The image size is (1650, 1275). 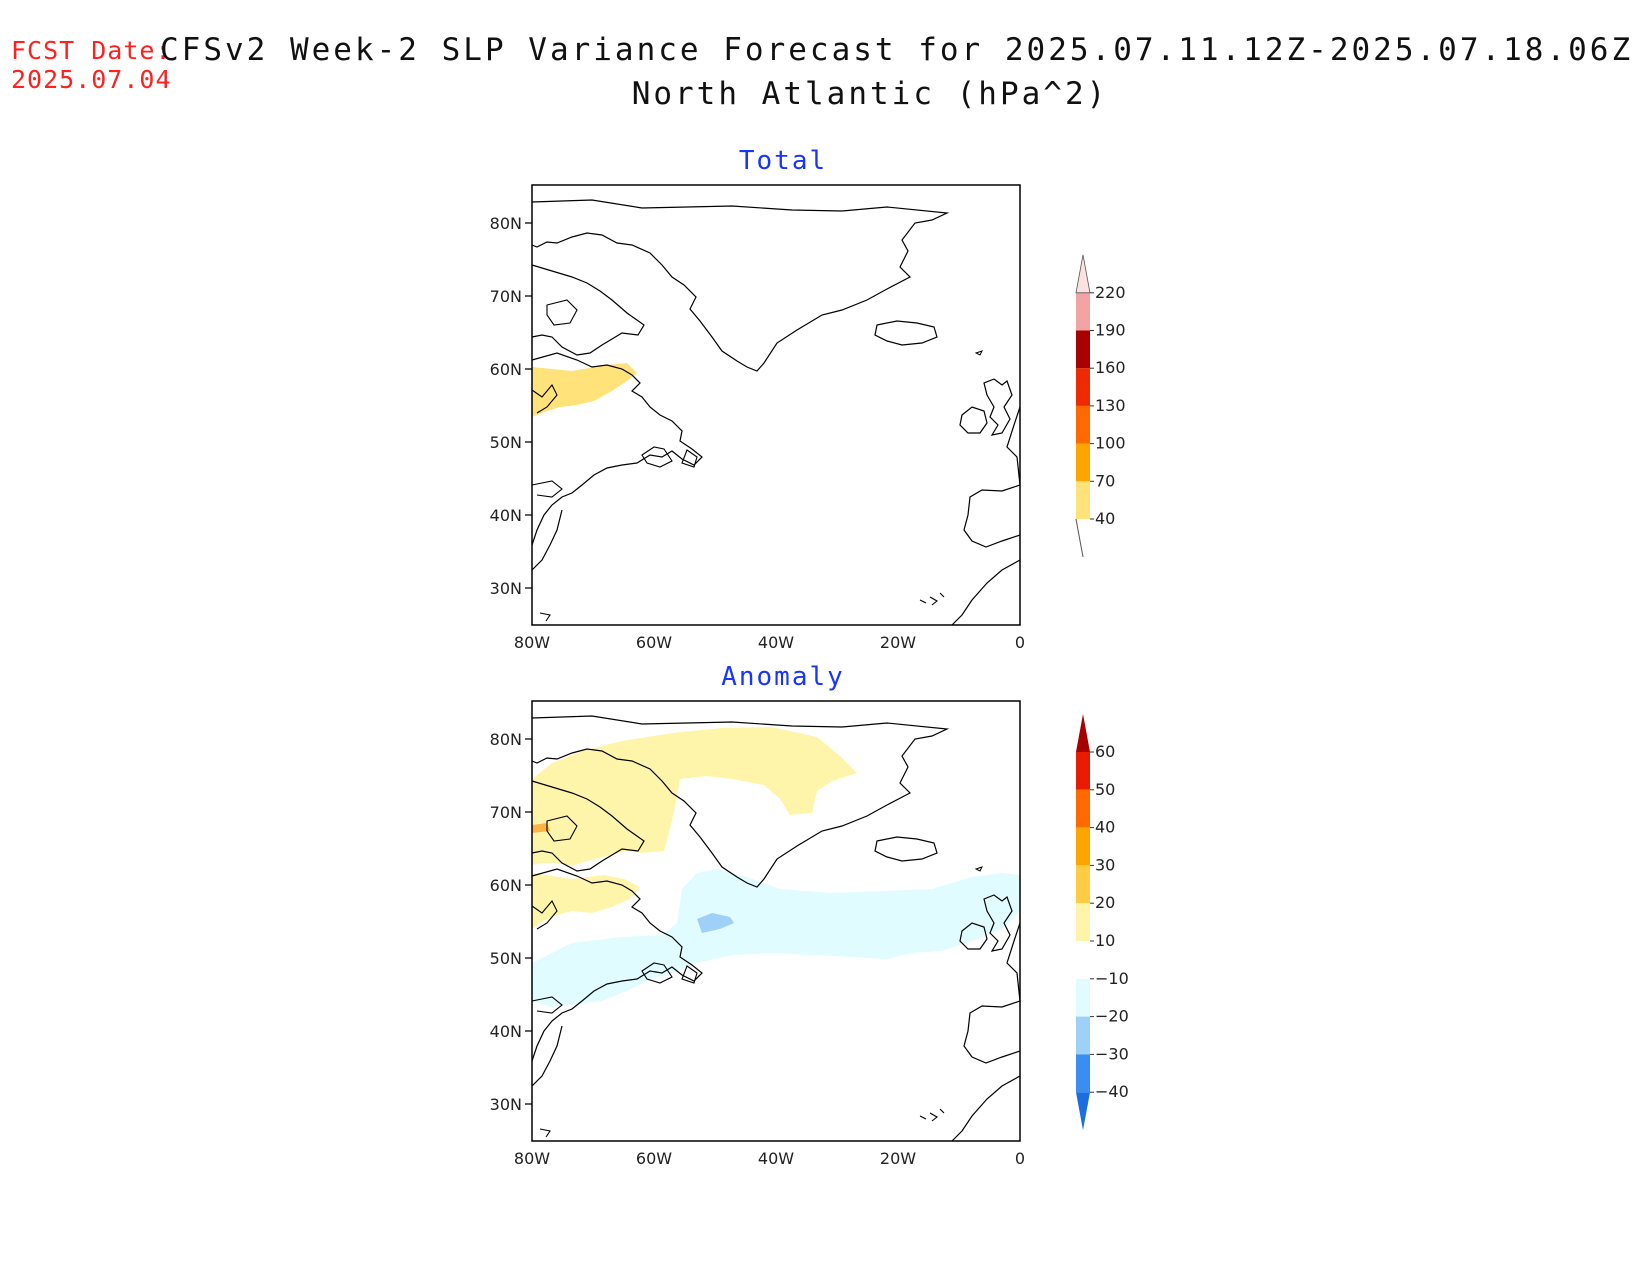 I want to click on total-lat-label: 50N, so click(x=506, y=442).